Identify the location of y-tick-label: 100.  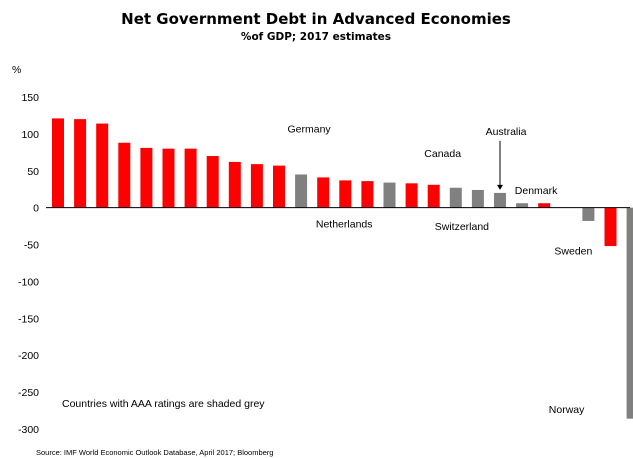
(30, 135).